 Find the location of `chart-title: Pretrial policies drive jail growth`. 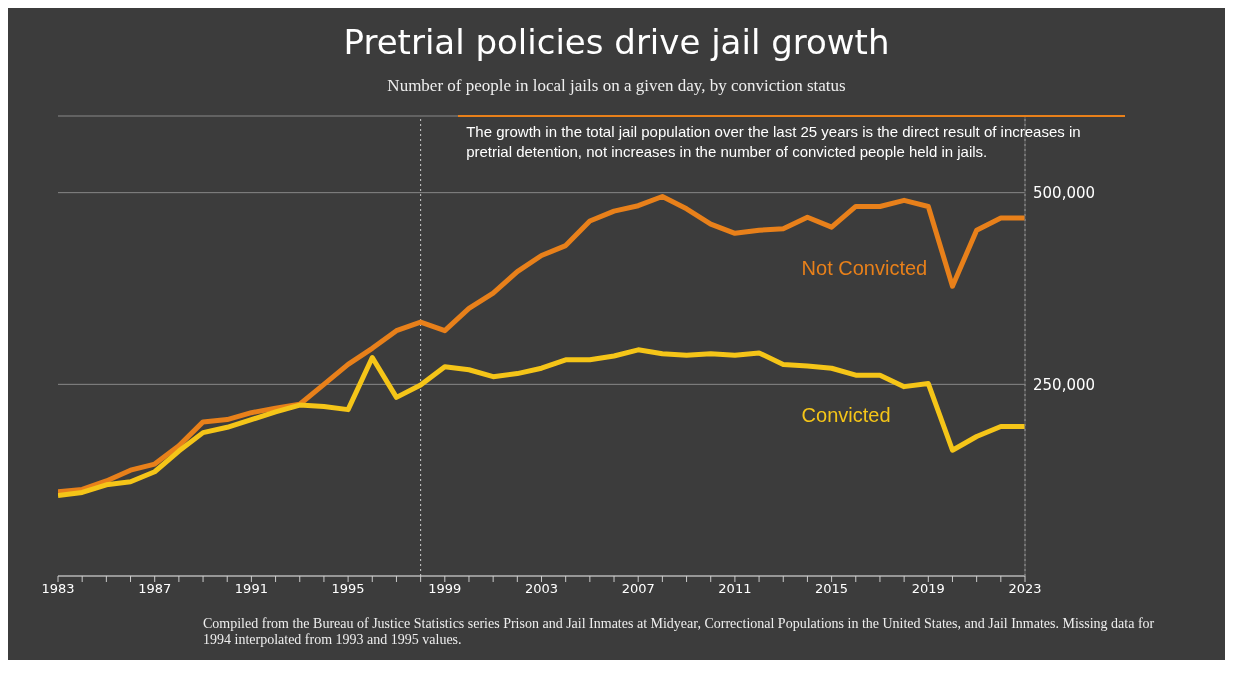

chart-title: Pretrial policies drive jail growth is located at coordinates (616, 41).